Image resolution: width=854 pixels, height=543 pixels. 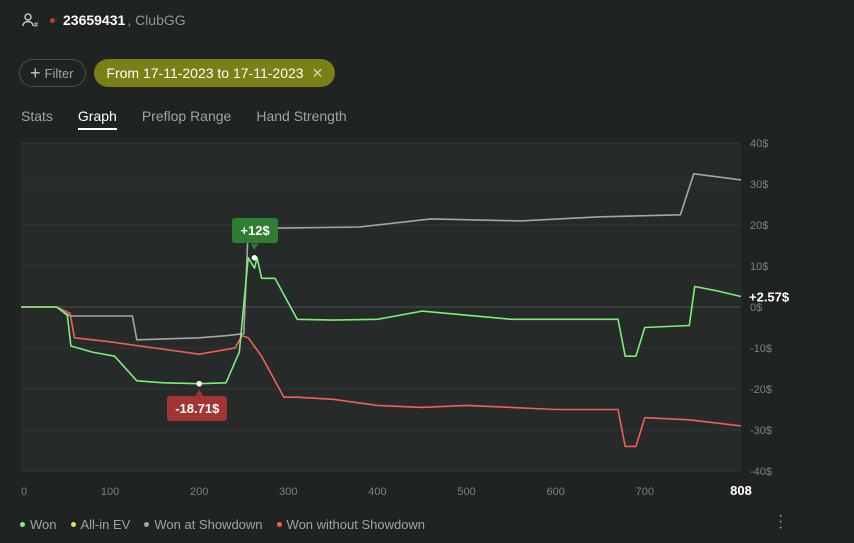 I want to click on tab-stats: Stats, so click(x=37, y=116).